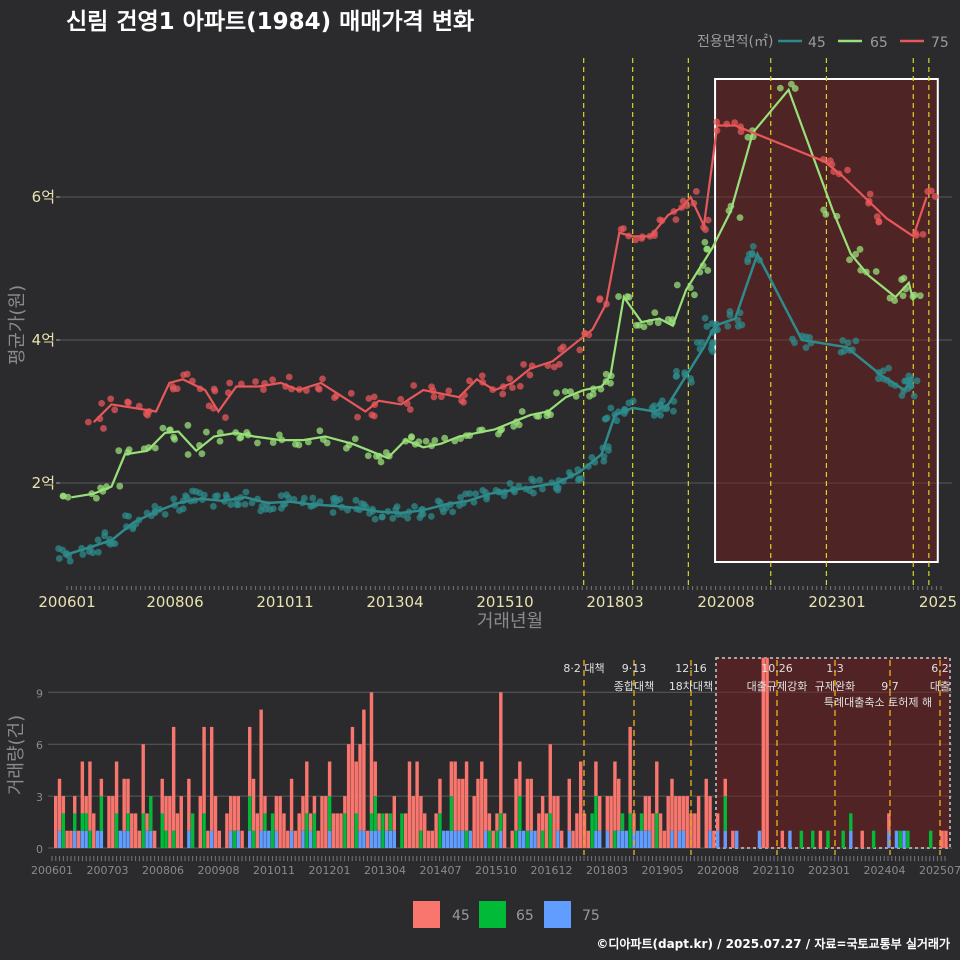 This screenshot has height=960, width=960. I want to click on bar-legend-label-45: 45, so click(461, 916).